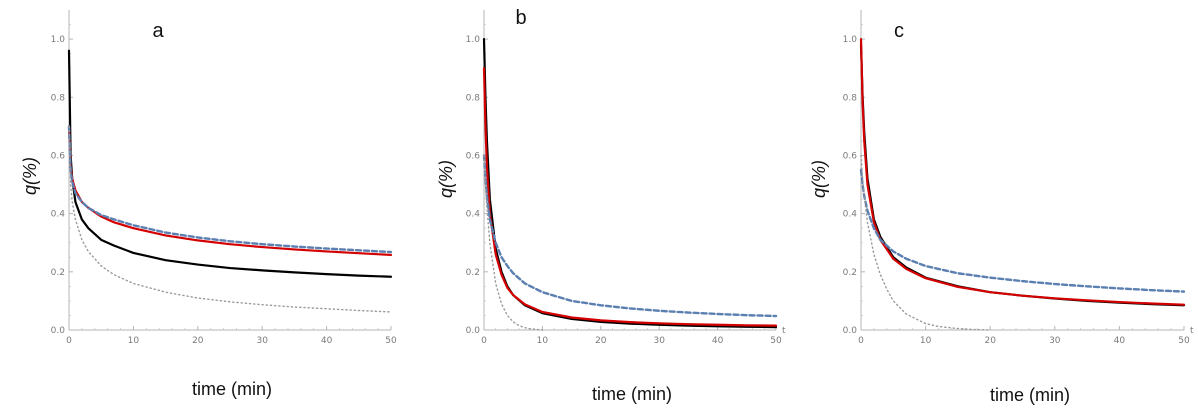 Image resolution: width=1198 pixels, height=413 pixels. Describe the element at coordinates (520, 18) in the screenshot. I see `panel-label: b` at that location.